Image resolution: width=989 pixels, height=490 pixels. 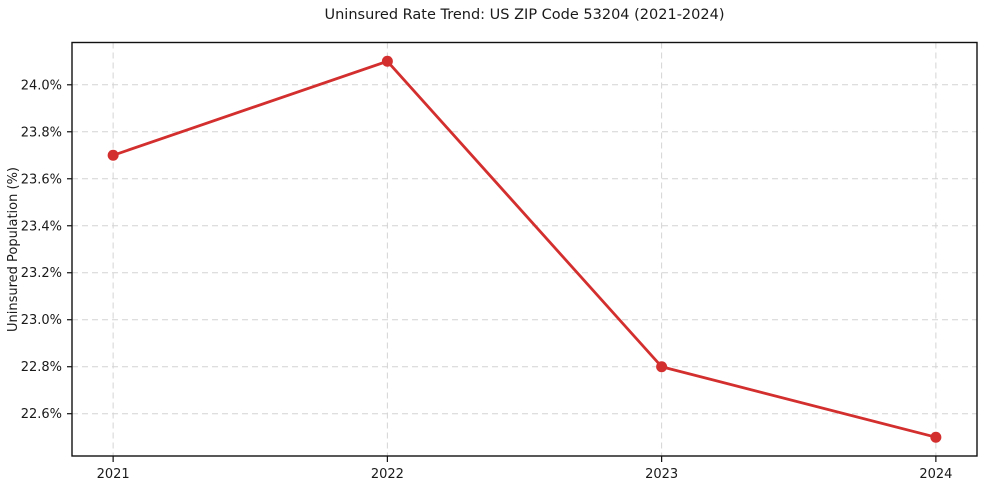 What do you see at coordinates (41, 273) in the screenshot?
I see `y-tick-label: 23.2%` at bounding box center [41, 273].